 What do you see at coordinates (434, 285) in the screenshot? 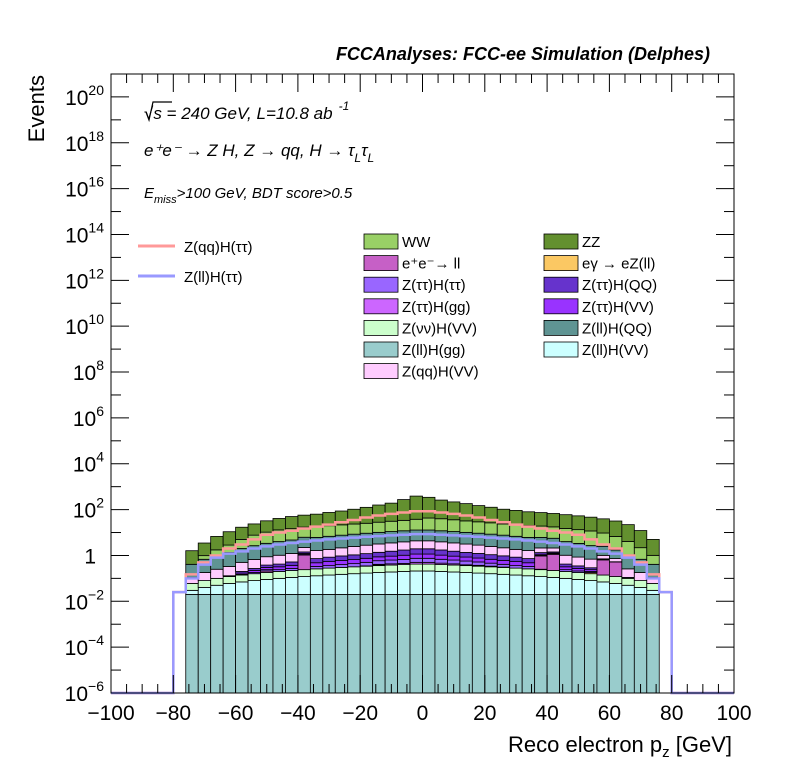
I see `legend-label: Z(ττ)H(ττ)` at bounding box center [434, 285].